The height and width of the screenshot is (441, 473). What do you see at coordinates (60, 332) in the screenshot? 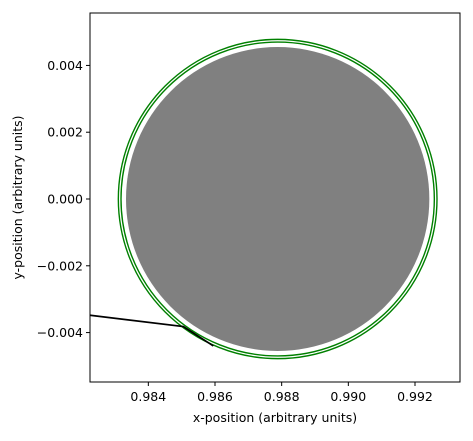
I see `y-tick-label: −0.004` at bounding box center [60, 332].